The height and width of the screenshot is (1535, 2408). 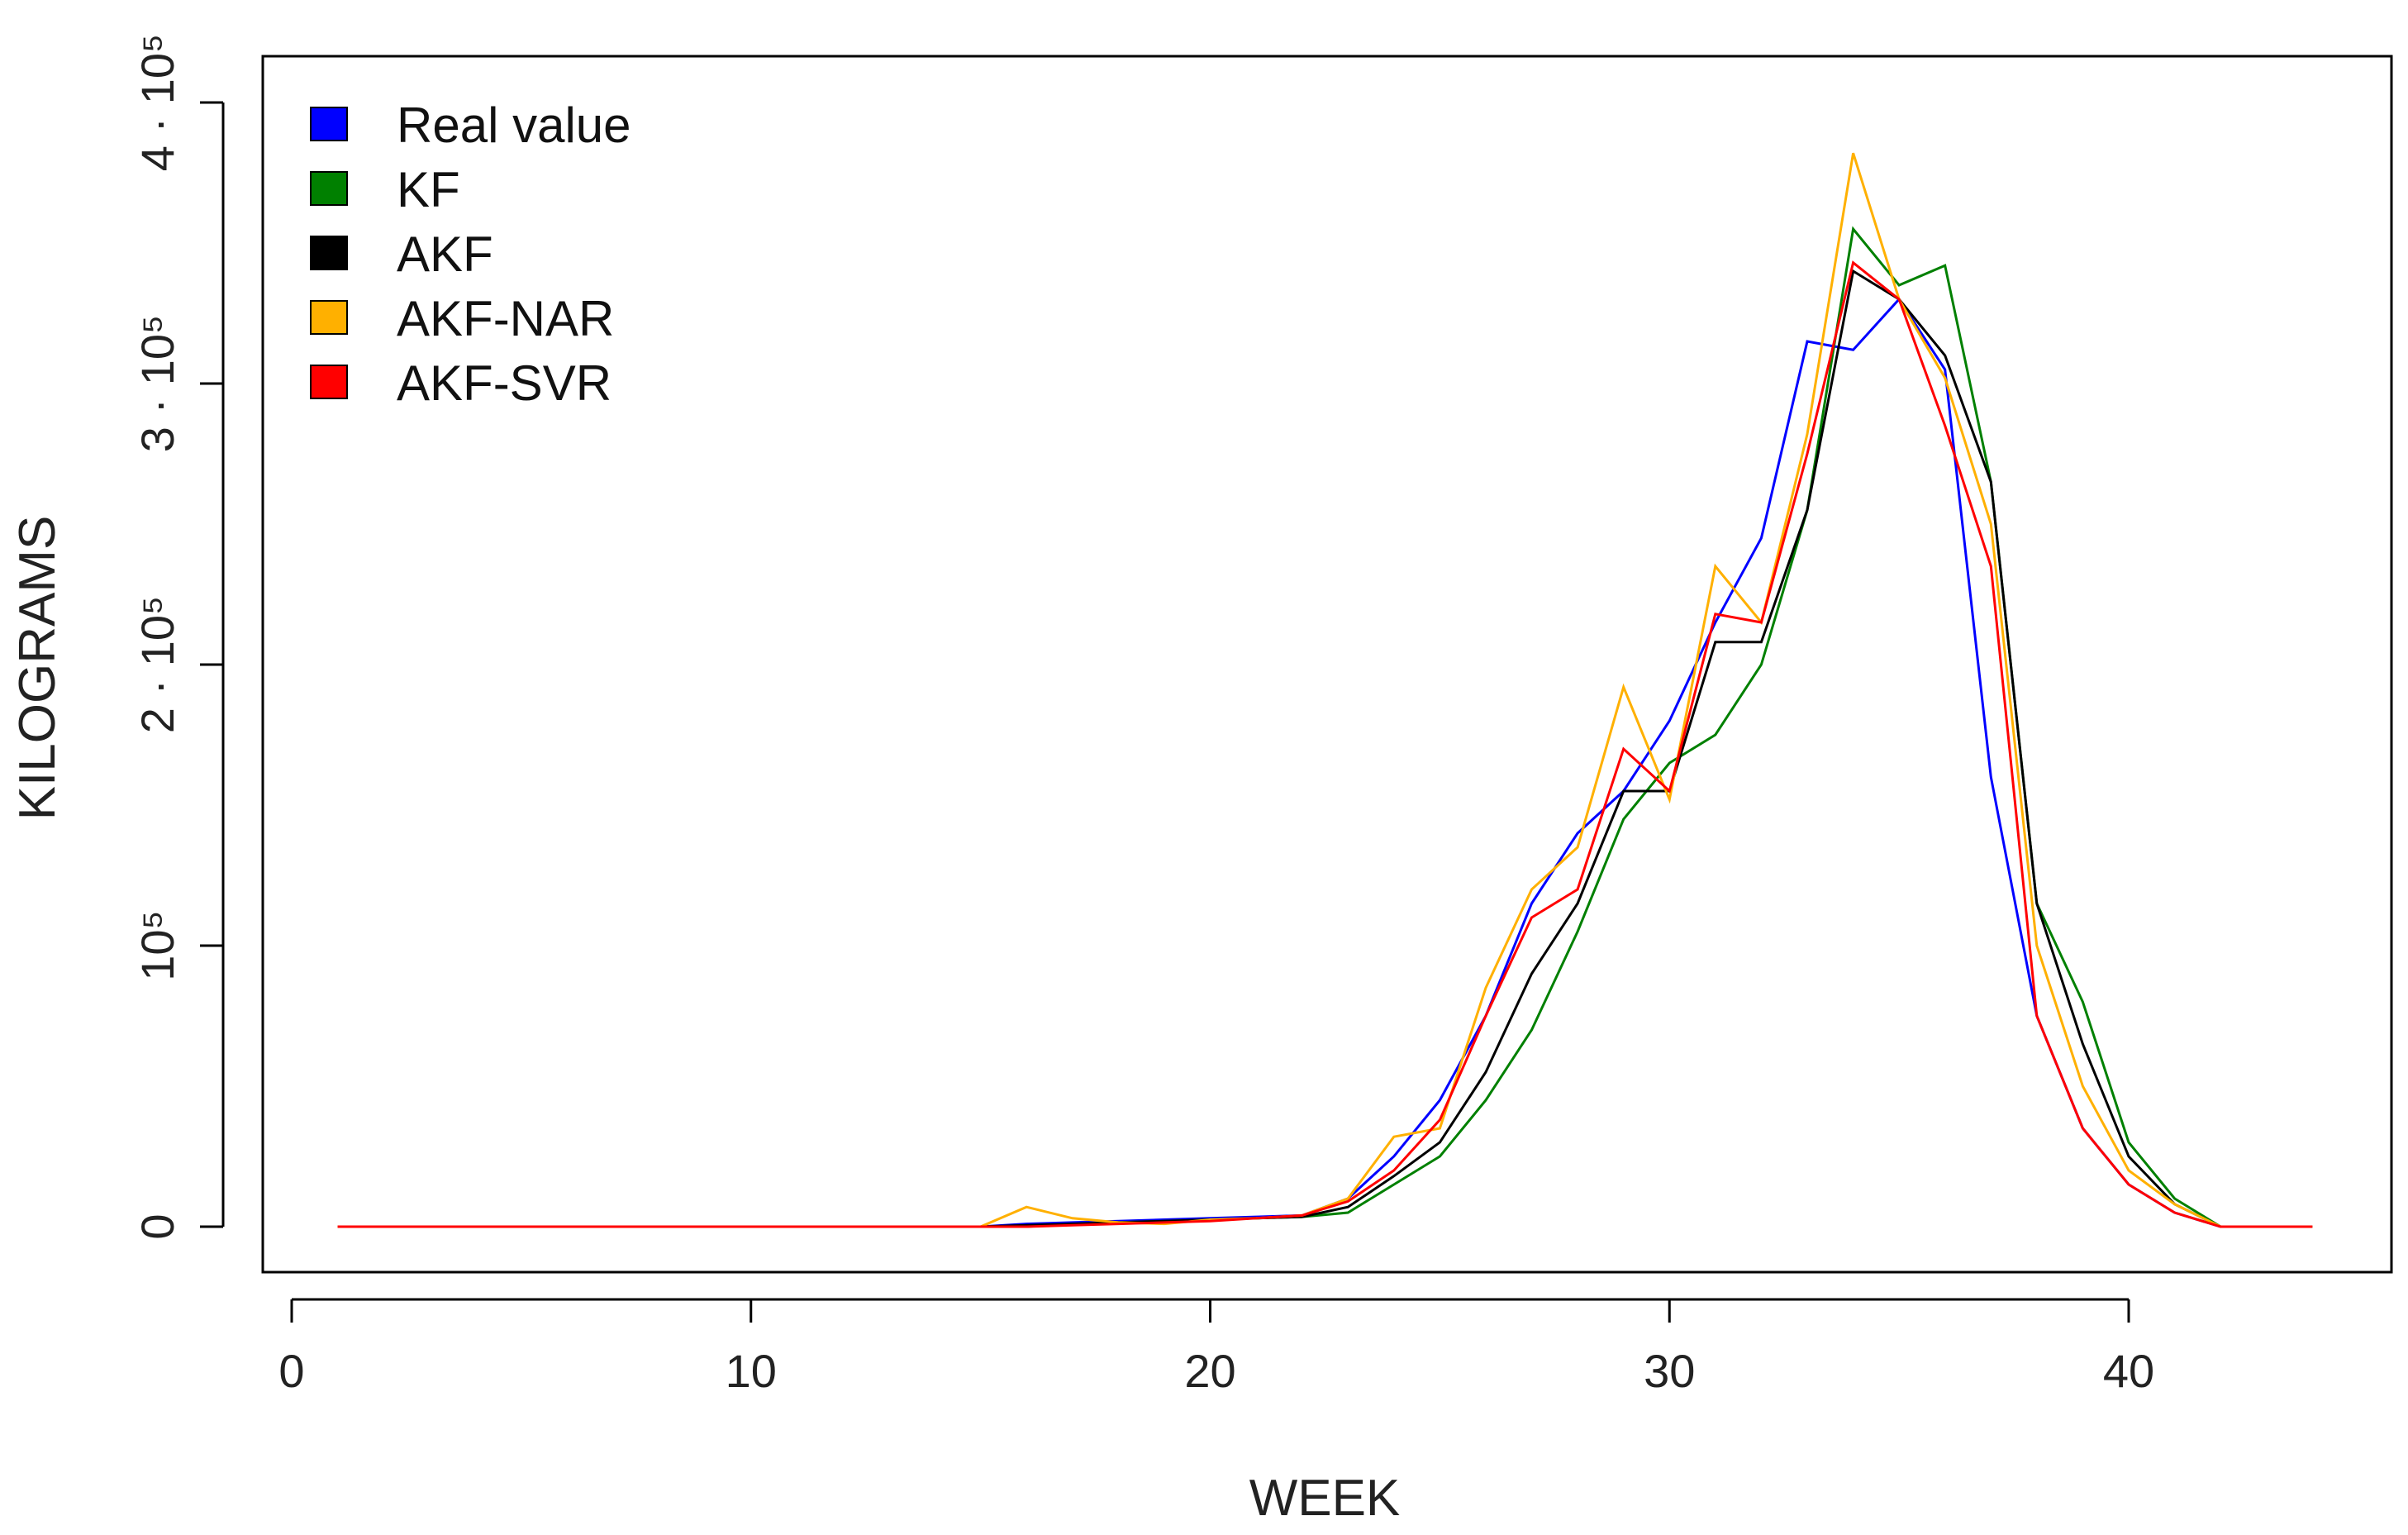 I want to click on y-tick-label: 3 · 10⁵, so click(x=157, y=383).